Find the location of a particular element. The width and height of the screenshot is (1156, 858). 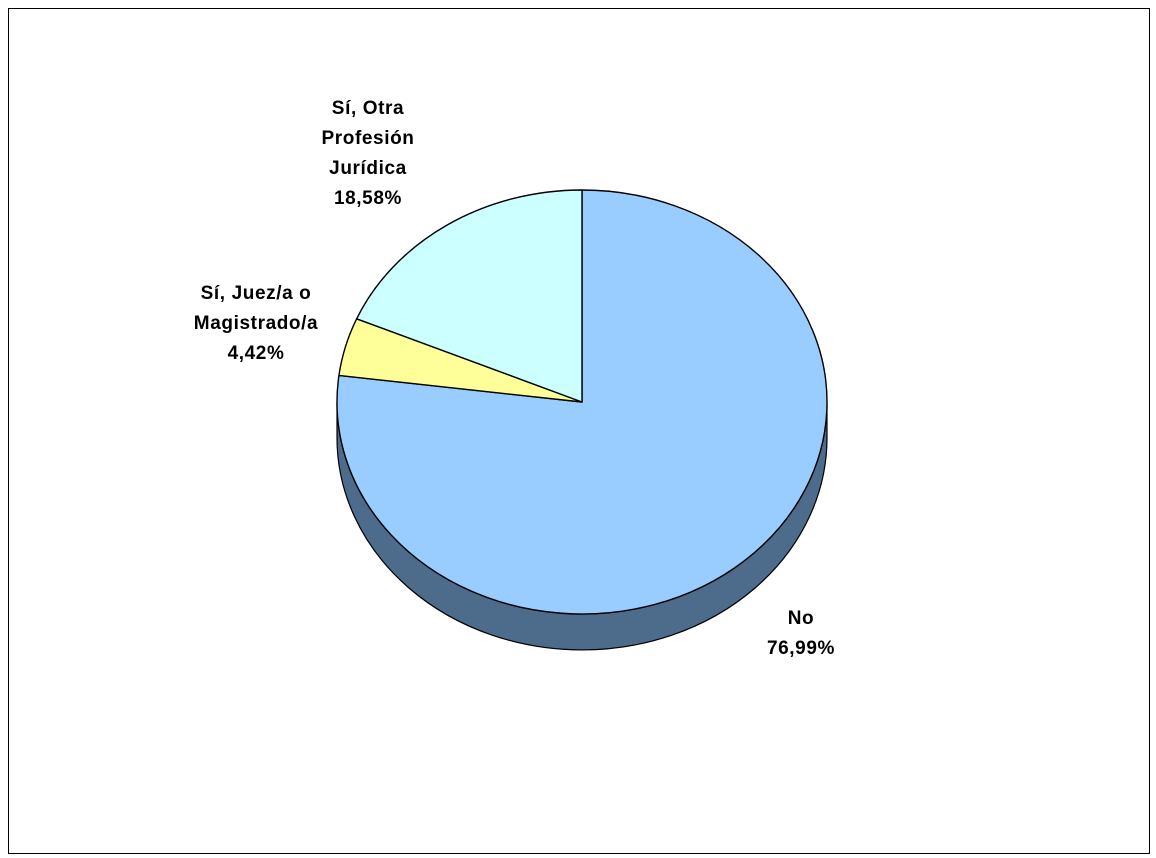

data-label-no: No 76,99% is located at coordinates (801, 633).